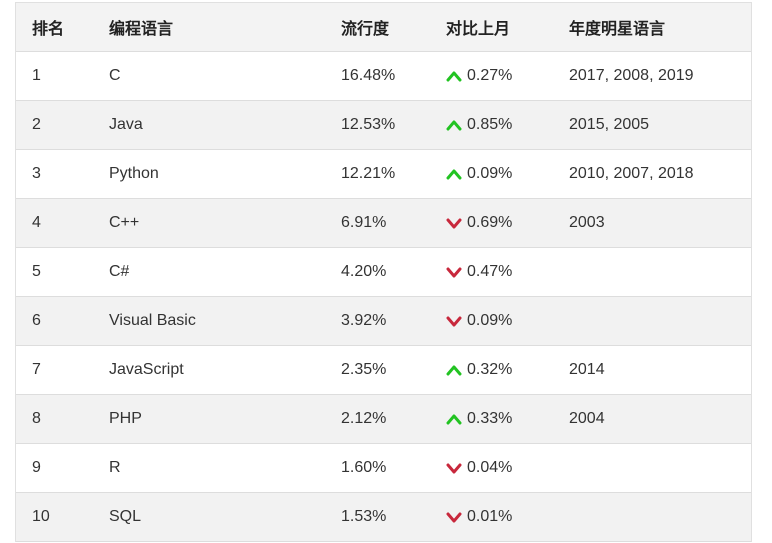 The image size is (772, 543). What do you see at coordinates (631, 75) in the screenshot?
I see `star-years-cell: 2017, 2008, 2019` at bounding box center [631, 75].